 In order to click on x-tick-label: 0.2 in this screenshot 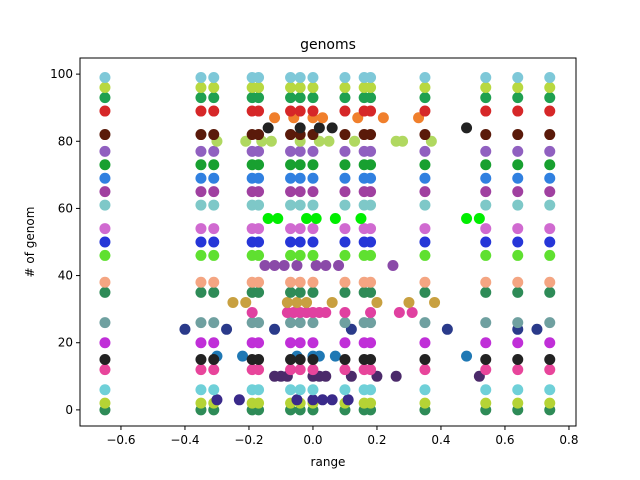, I will do `click(376, 440)`.